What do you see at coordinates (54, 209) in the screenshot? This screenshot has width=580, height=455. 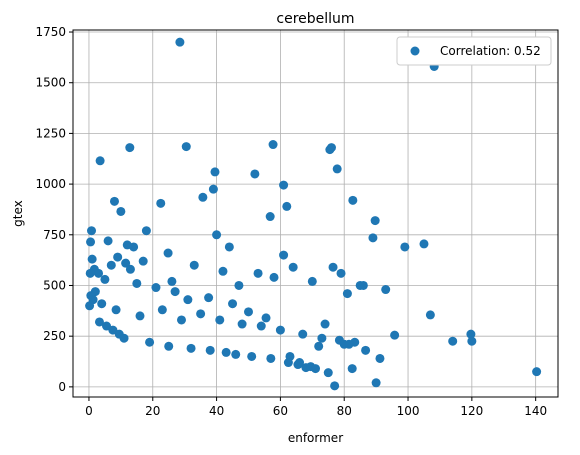 I see `y-axis: 0 250 500 750 1000 1250 1500 1750` at bounding box center [54, 209].